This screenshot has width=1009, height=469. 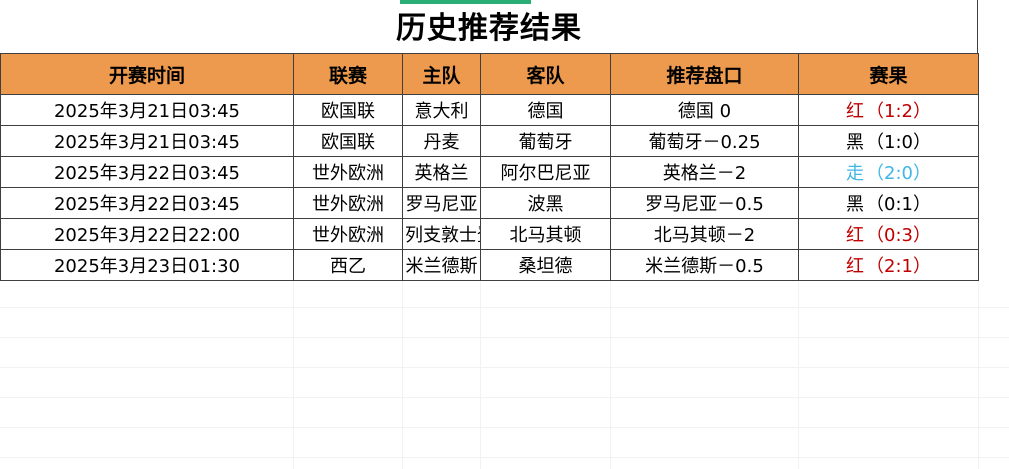 I want to click on column-header-result: 赛果, so click(x=888, y=74).